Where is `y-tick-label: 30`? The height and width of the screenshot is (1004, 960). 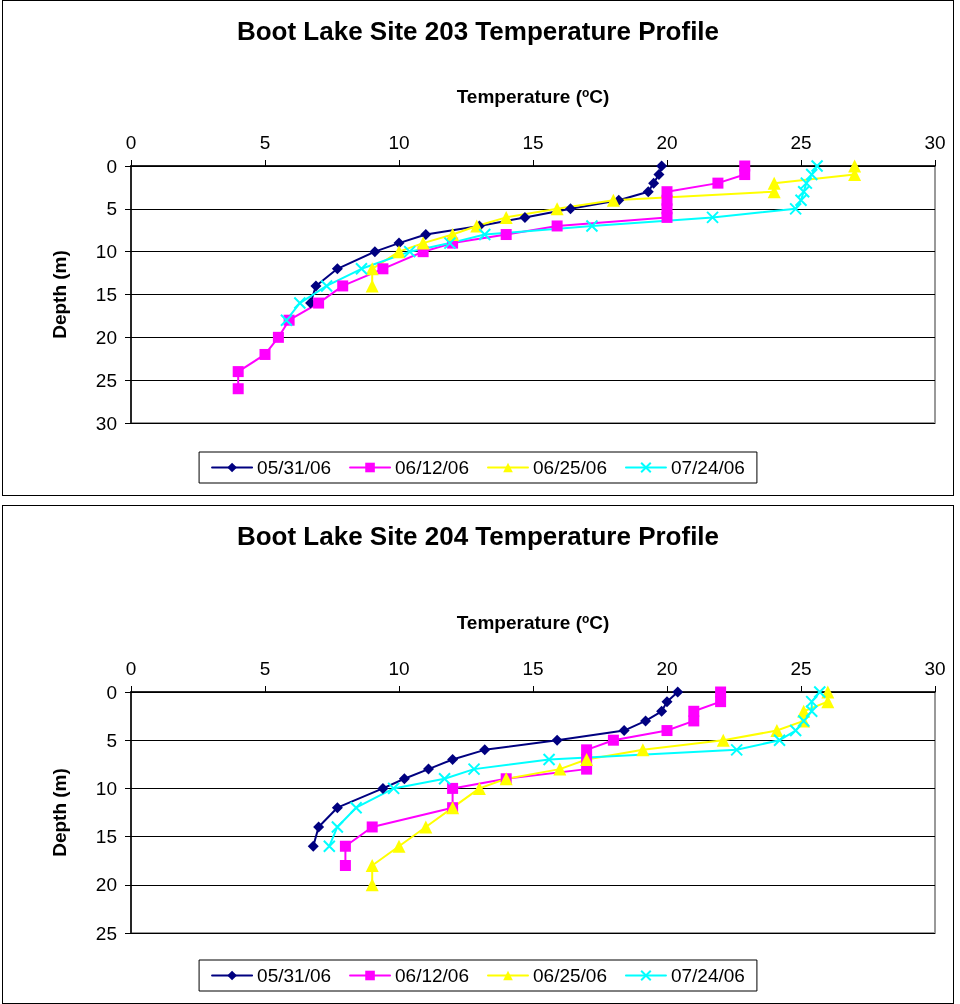
y-tick-label: 30 is located at coordinates (106, 423).